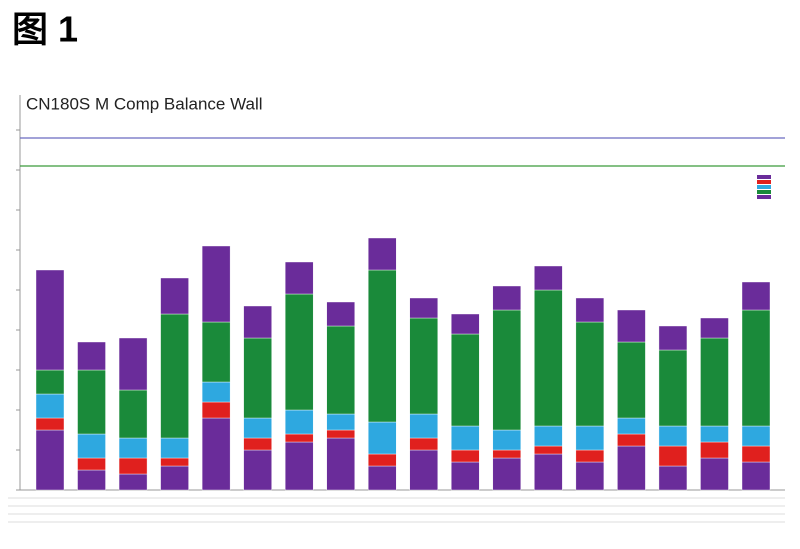 The image size is (800, 549). What do you see at coordinates (144, 103) in the screenshot?
I see `chart-title: CN180S M Comp Balance Wall` at bounding box center [144, 103].